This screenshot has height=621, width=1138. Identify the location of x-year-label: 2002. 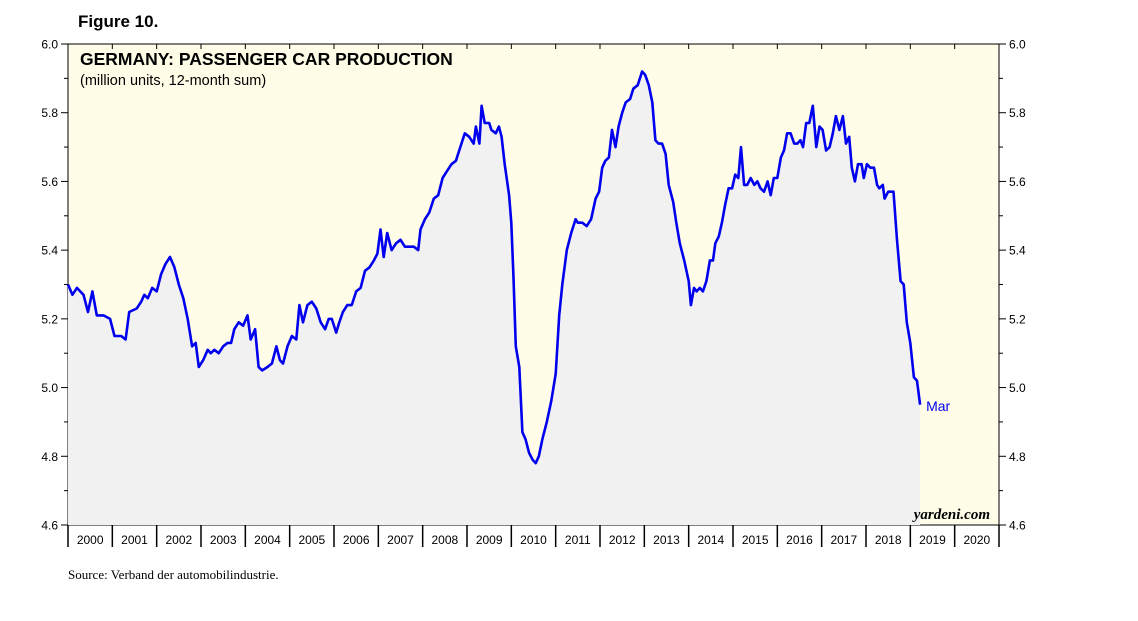
(178, 540).